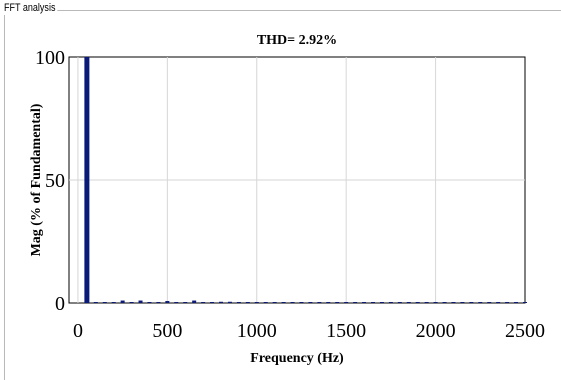  What do you see at coordinates (60, 304) in the screenshot?
I see `y-tick-label: 0` at bounding box center [60, 304].